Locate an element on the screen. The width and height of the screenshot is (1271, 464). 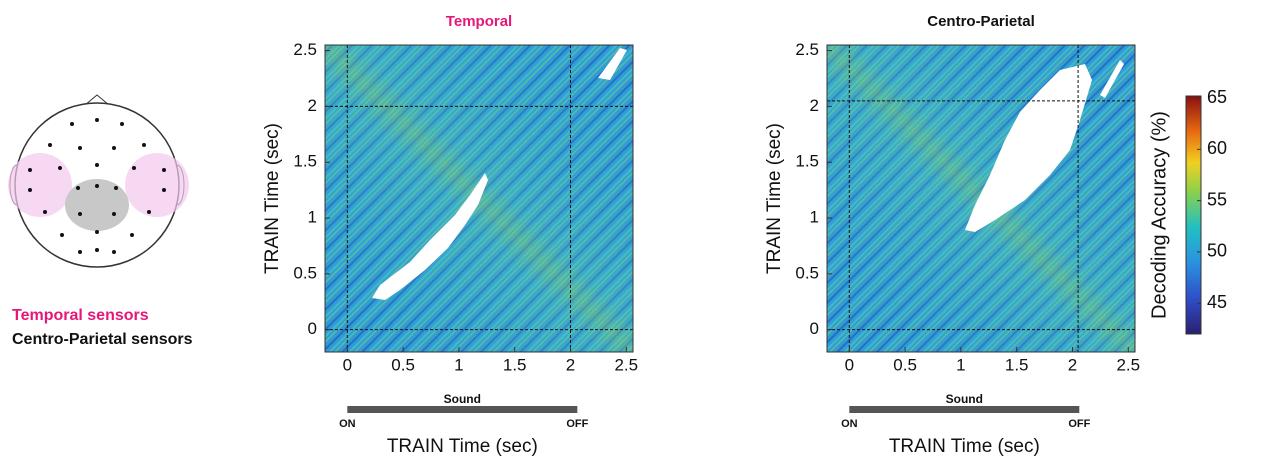
legend-centro-parietal: Centro-Parietal sensors is located at coordinates (102, 339).